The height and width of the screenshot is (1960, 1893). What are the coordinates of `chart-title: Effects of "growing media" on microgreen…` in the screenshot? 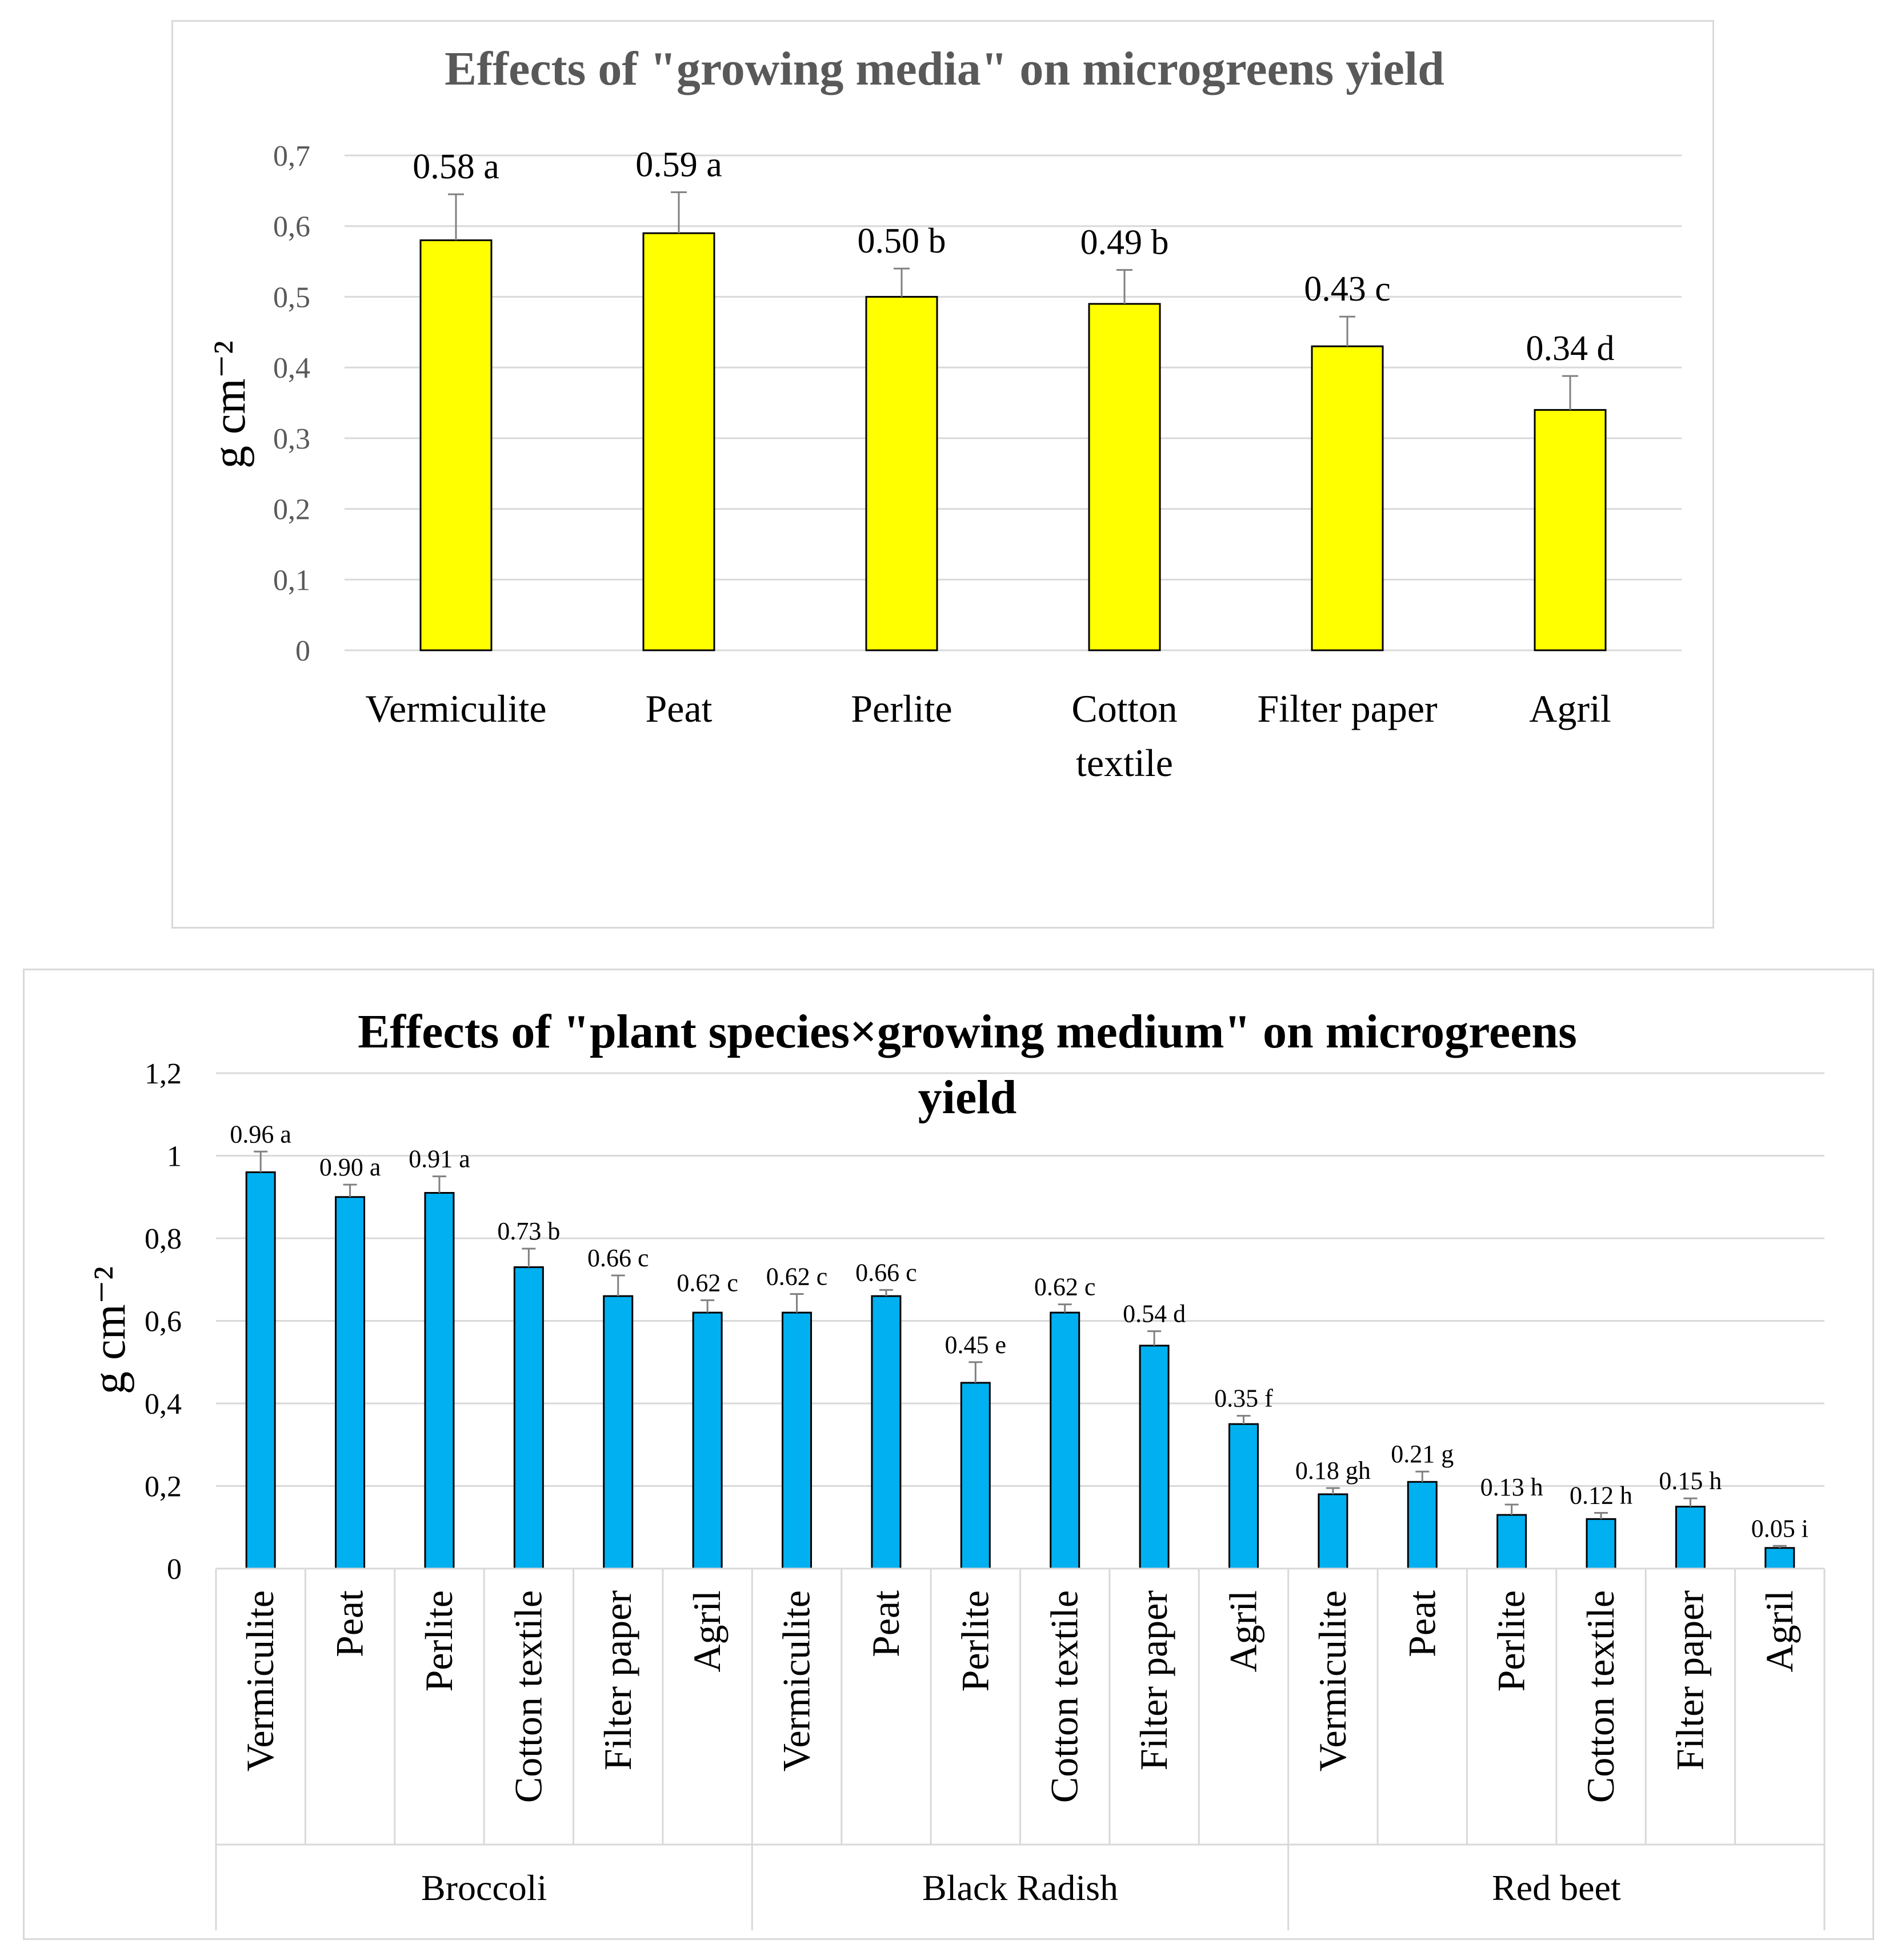 It's located at (944, 68).